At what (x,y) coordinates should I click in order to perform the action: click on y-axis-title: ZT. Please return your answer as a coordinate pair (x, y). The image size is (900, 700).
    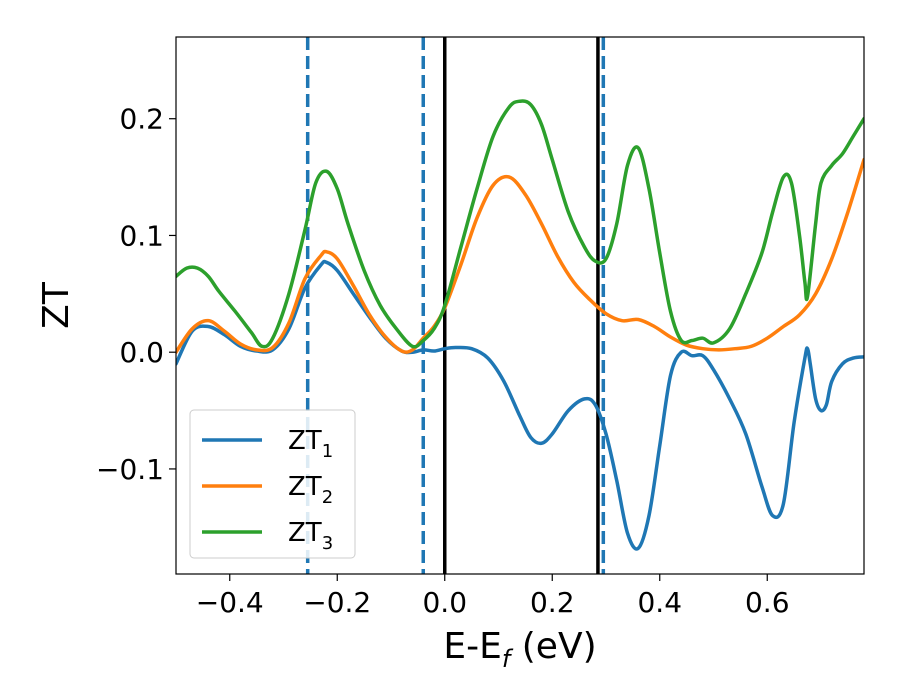
    Looking at the image, I should click on (56, 305).